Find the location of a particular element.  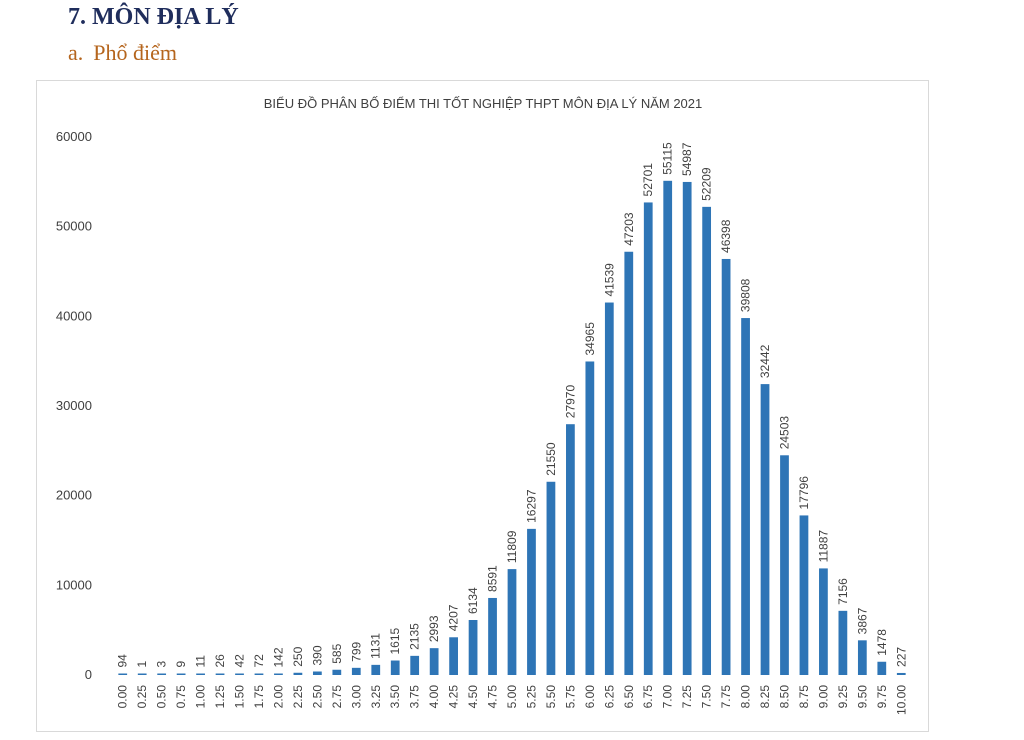

data-label: 3867 is located at coordinates (862, 620).